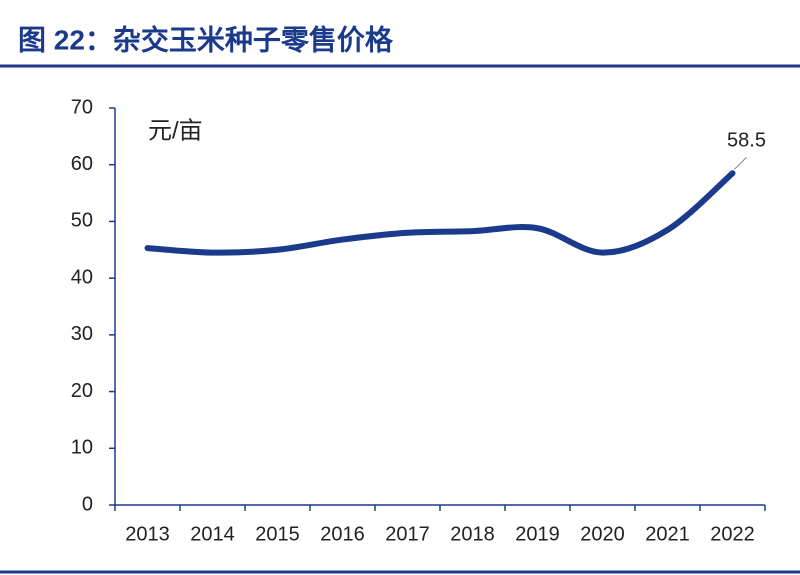 The image size is (800, 575). Describe the element at coordinates (740, 163) in the screenshot. I see `label-leader` at that location.